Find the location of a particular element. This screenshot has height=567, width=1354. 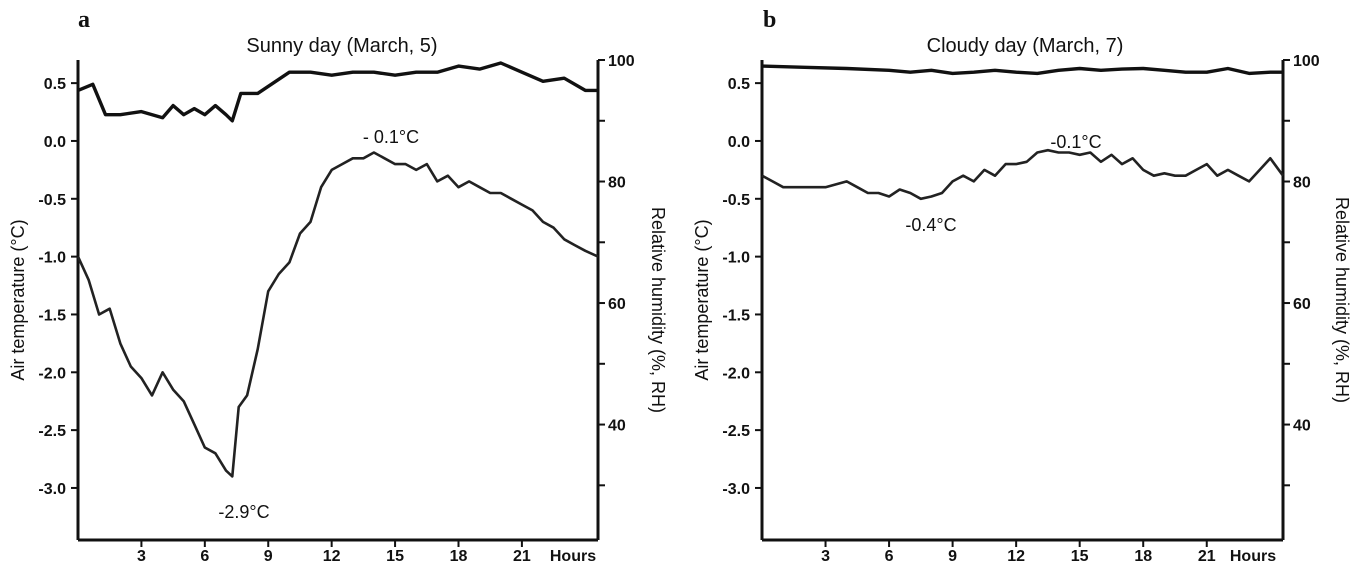

panel-b-annotation-min: -0.4°C is located at coordinates (930, 225).